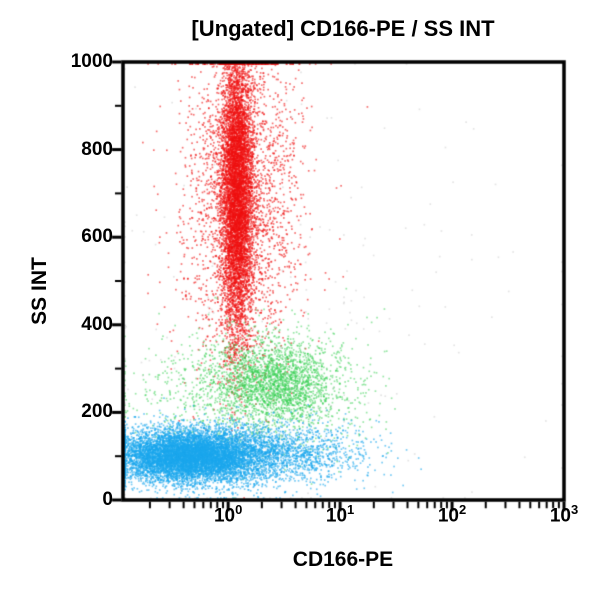 Image resolution: width=600 pixels, height=600 pixels. Describe the element at coordinates (564, 514) in the screenshot. I see `x-tick-label: 10³` at that location.